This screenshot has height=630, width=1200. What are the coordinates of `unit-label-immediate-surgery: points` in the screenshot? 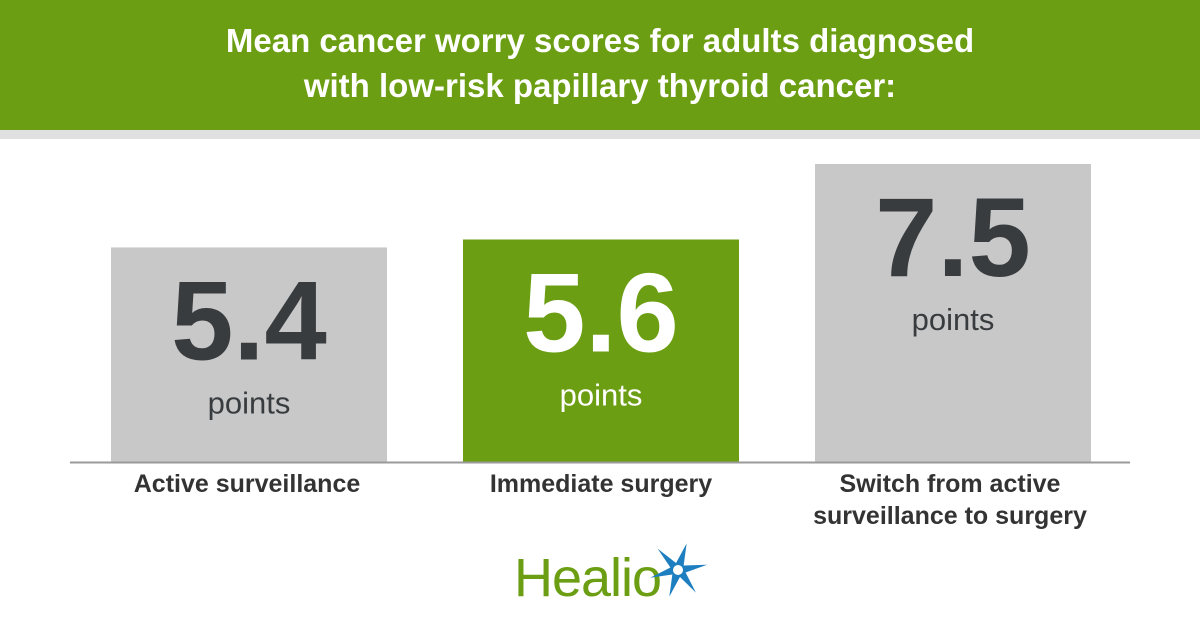 It's located at (601, 394).